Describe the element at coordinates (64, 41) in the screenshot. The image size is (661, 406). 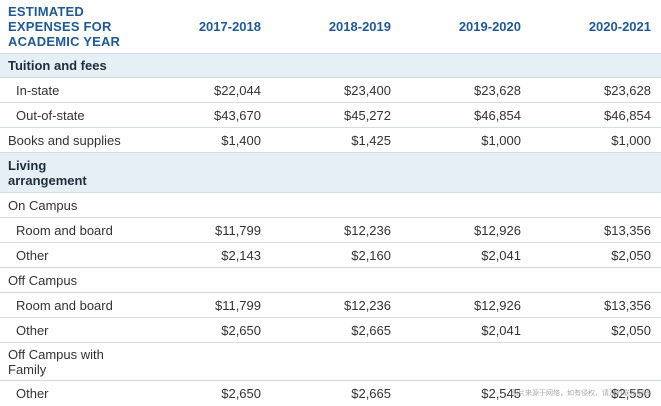
I see `title-line: ACADEMIC YEAR` at that location.